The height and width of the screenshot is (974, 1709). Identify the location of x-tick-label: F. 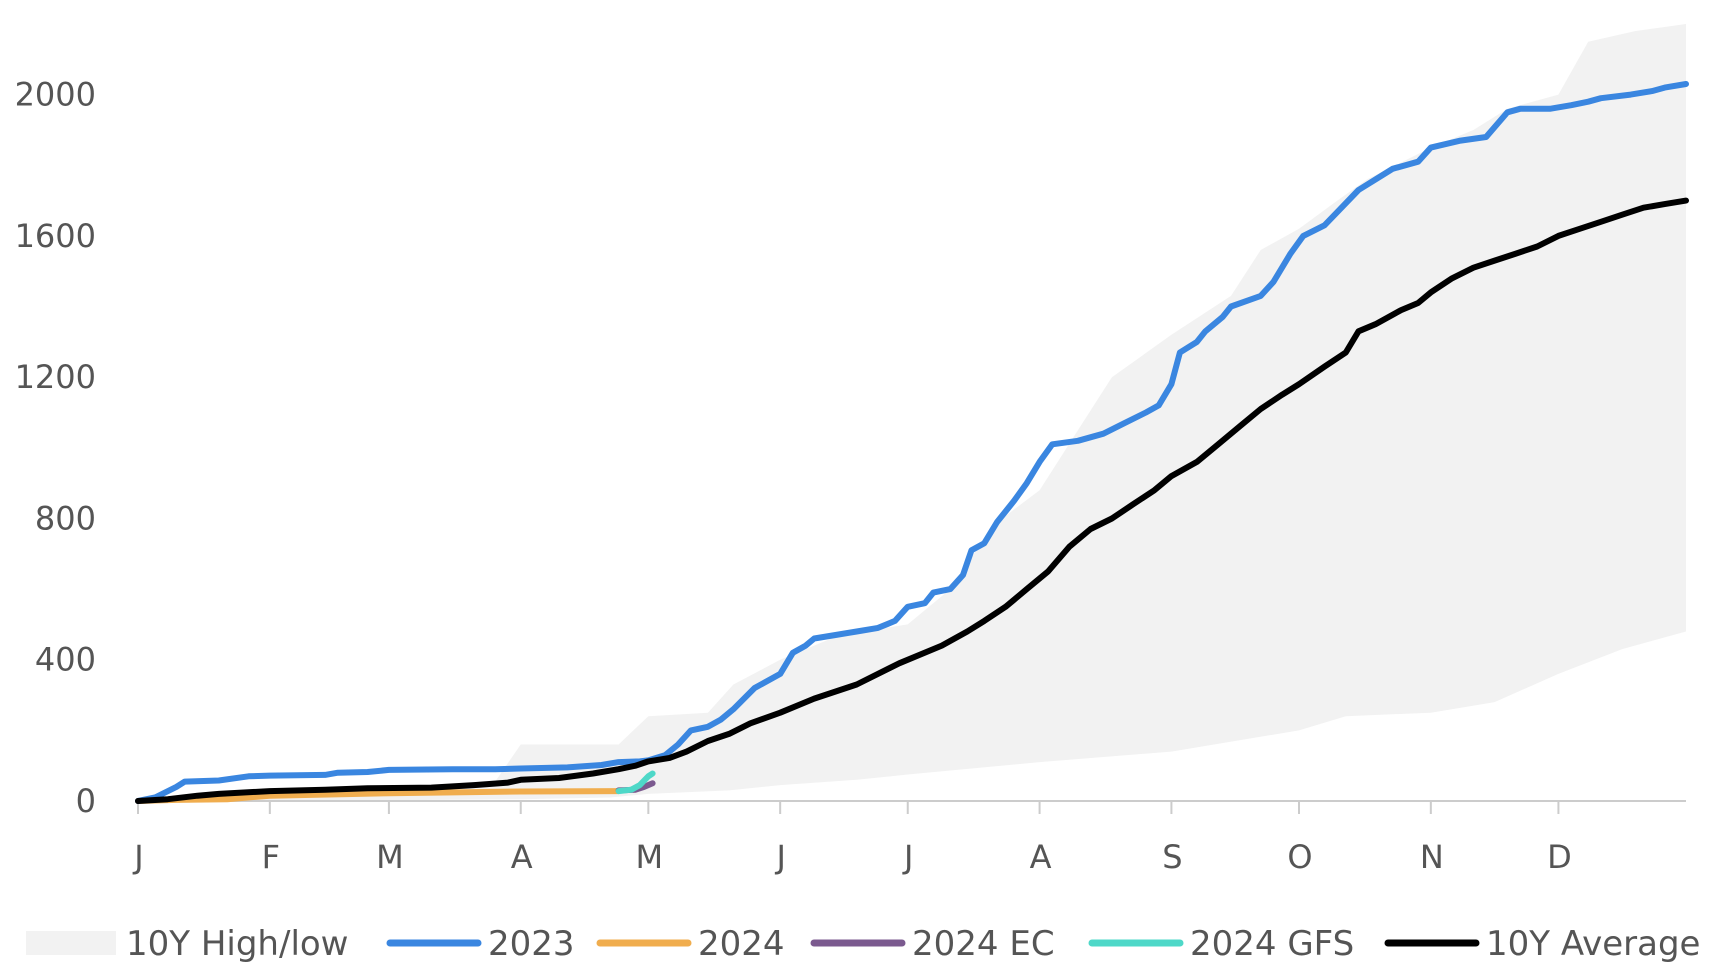
(271, 857).